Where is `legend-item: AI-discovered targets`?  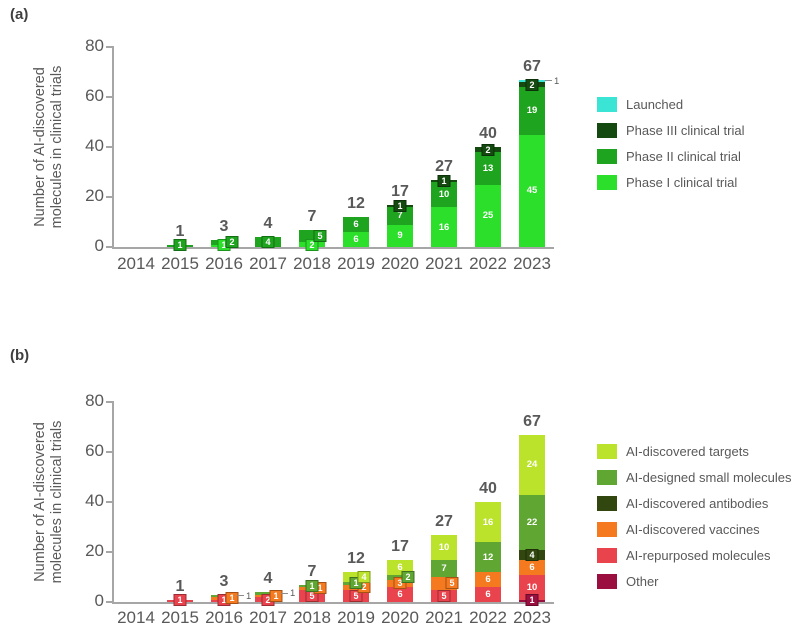 legend-item: AI-discovered targets is located at coordinates (694, 451).